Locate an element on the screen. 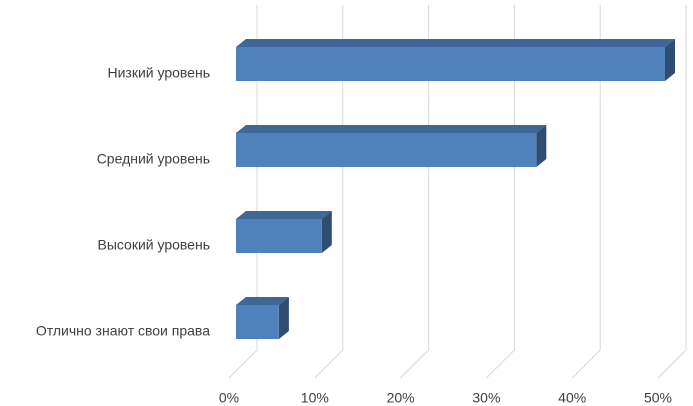  x-tick-label: 20% is located at coordinates (401, 398).